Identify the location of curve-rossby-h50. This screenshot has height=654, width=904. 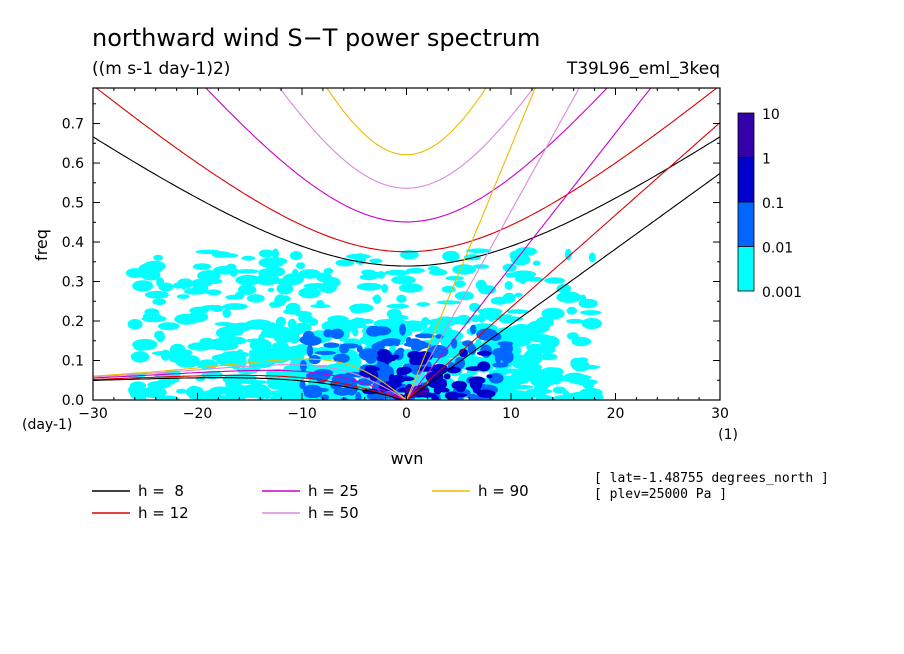
(250, 382).